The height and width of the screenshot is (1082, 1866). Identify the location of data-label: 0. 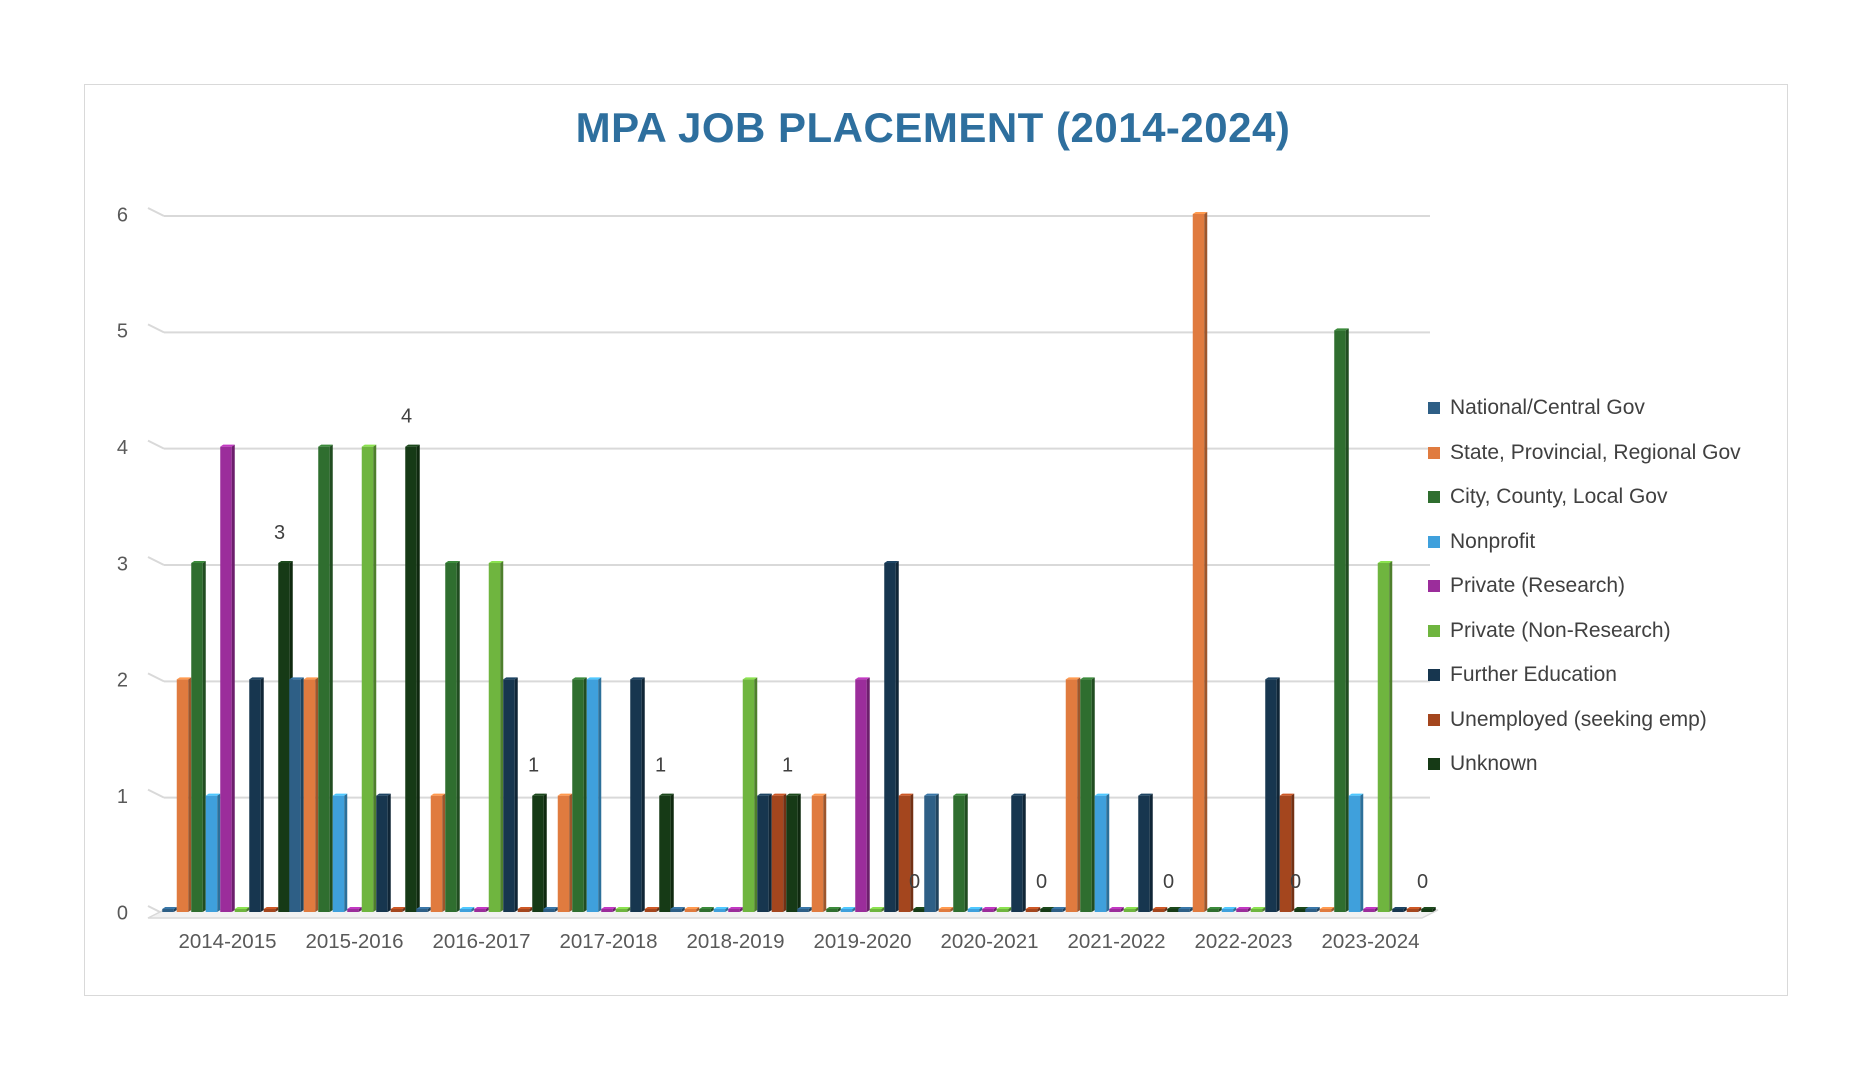
(914, 882).